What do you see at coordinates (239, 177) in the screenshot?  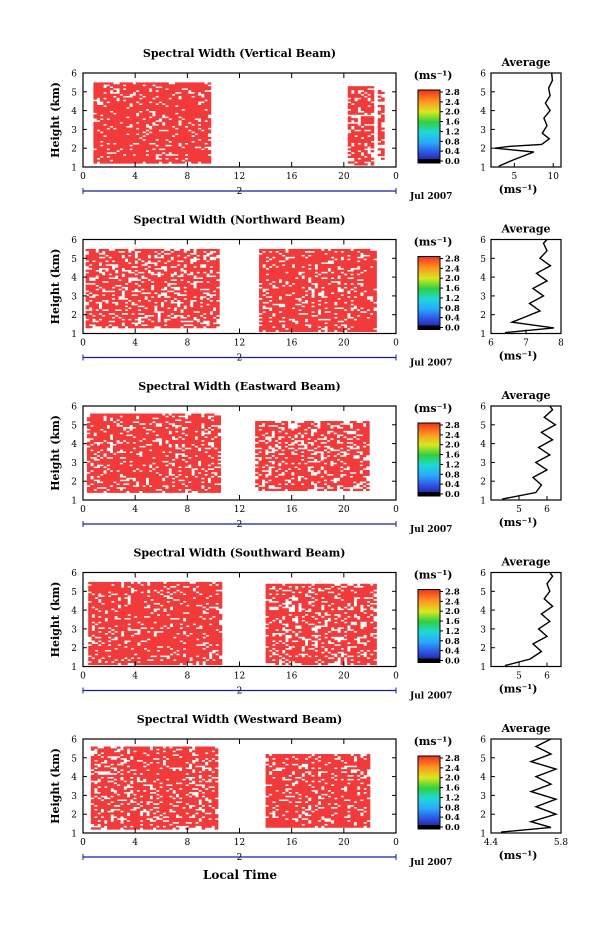 I see `x-tick-label: 12` at bounding box center [239, 177].